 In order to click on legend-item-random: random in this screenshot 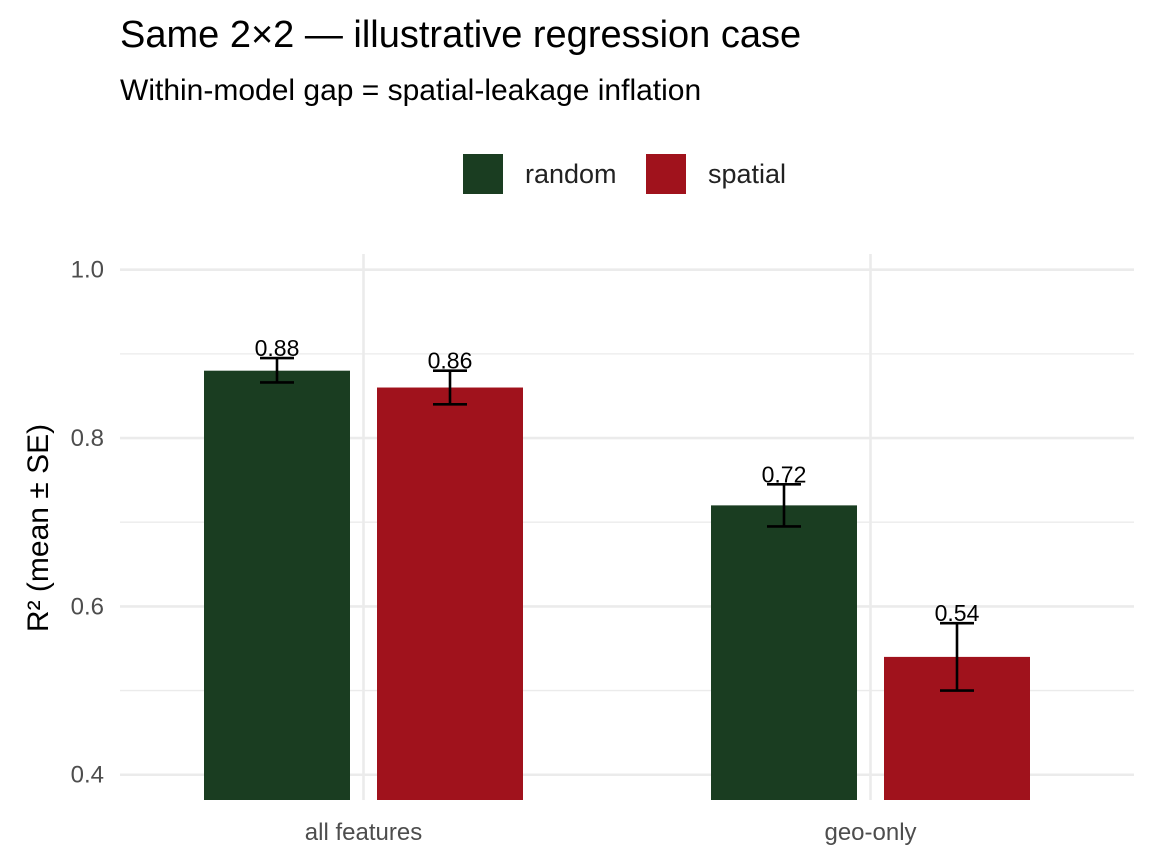, I will do `click(540, 174)`.